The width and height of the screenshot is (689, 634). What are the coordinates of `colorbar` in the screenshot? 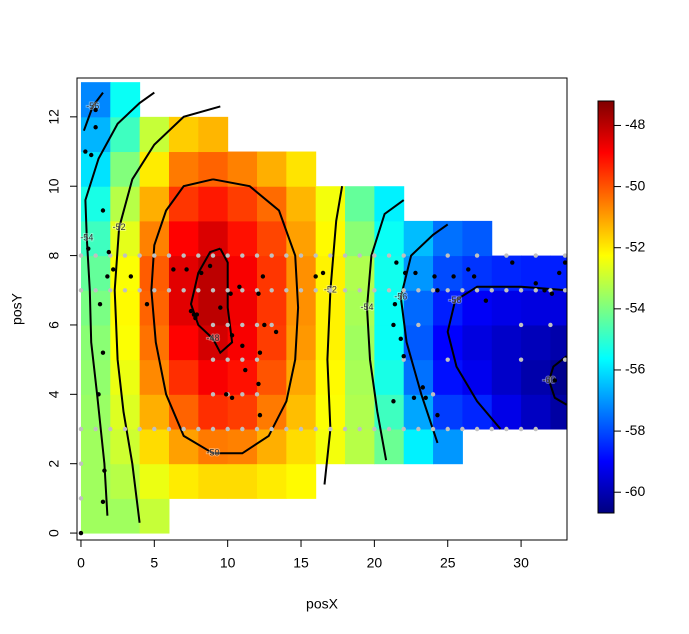 It's located at (606, 307).